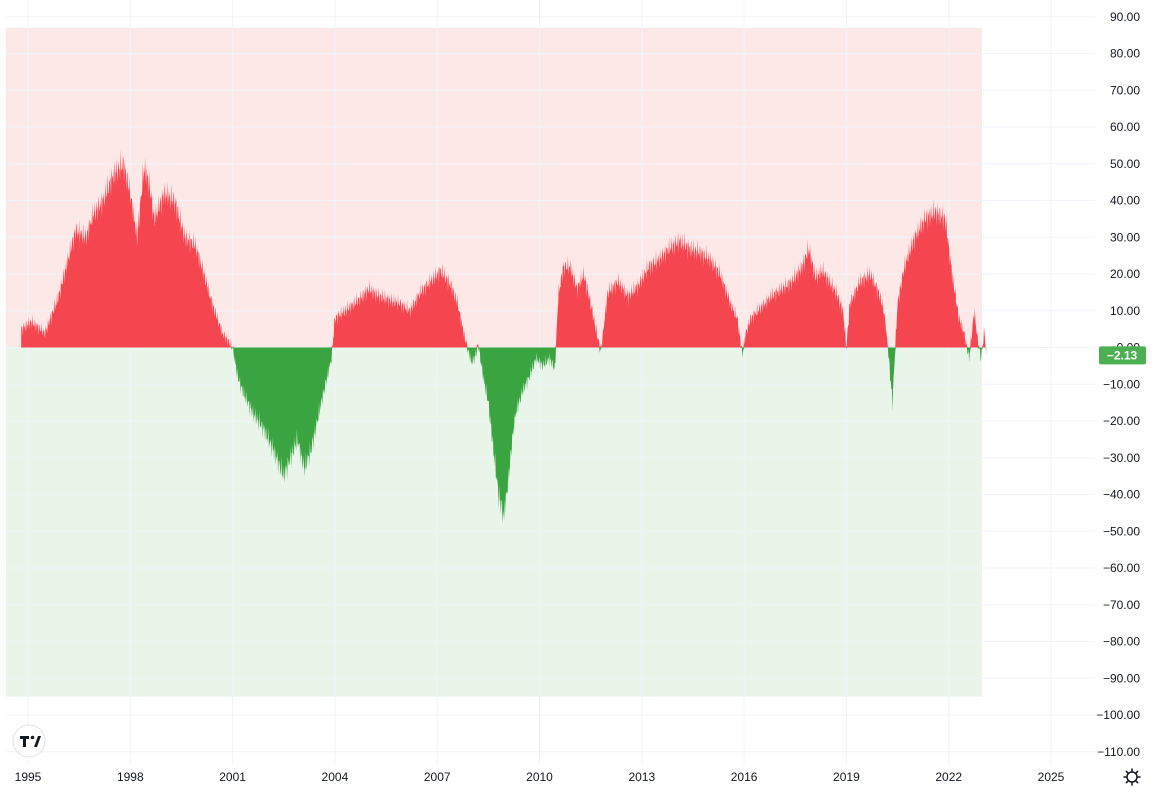  Describe the element at coordinates (1121, 605) in the screenshot. I see `y-tick-label: −70.00` at that location.